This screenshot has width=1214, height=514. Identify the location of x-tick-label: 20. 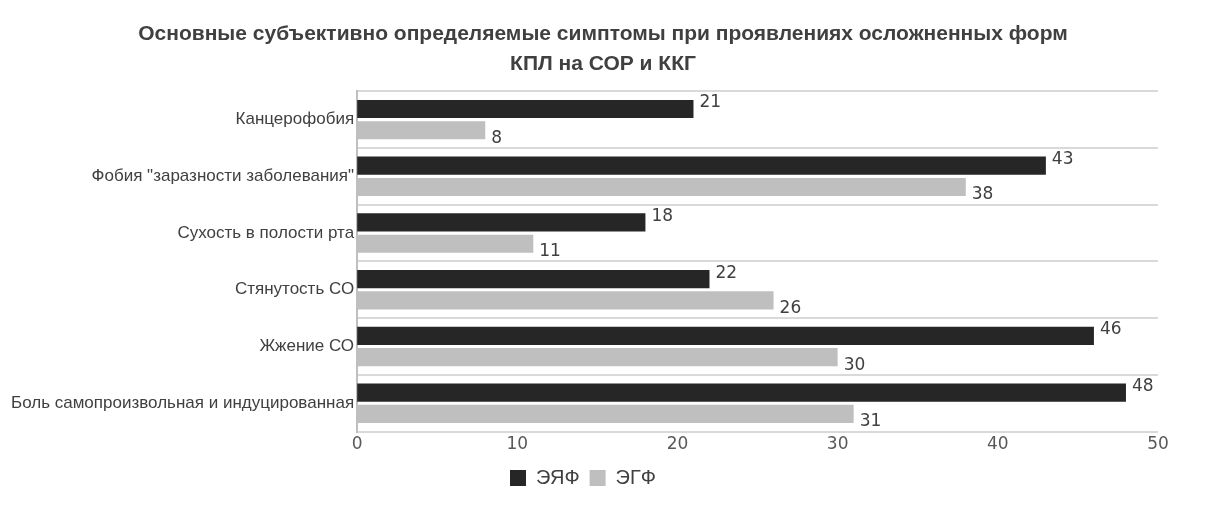
(677, 443).